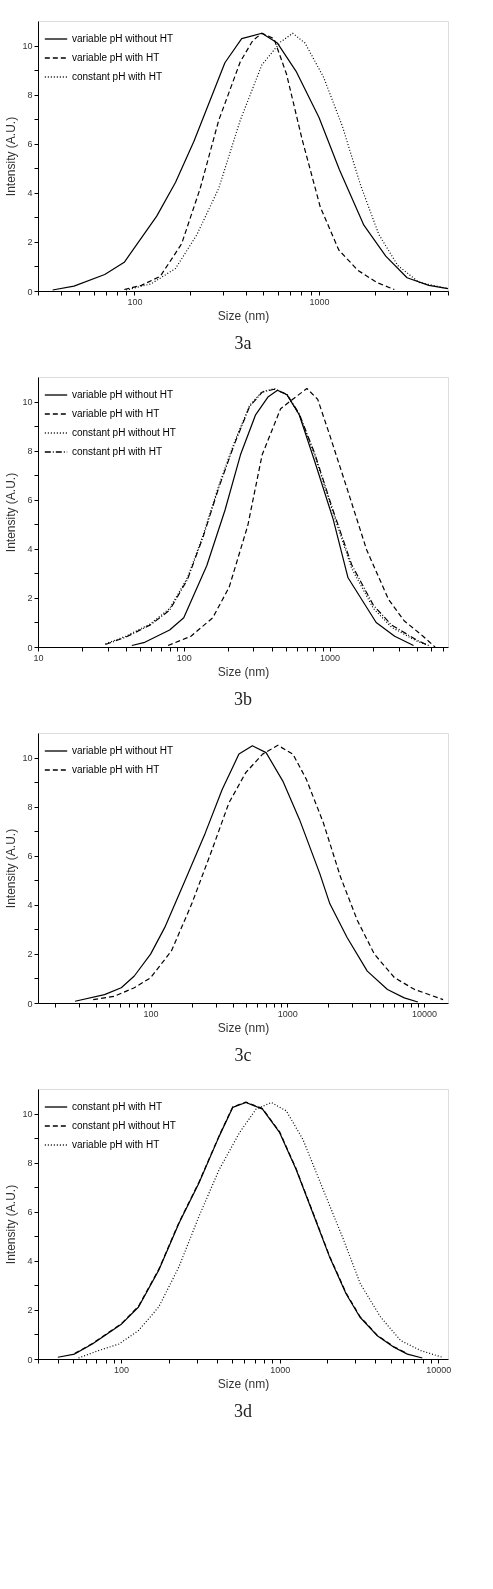  I want to click on text: 3a, so click(243, 343).